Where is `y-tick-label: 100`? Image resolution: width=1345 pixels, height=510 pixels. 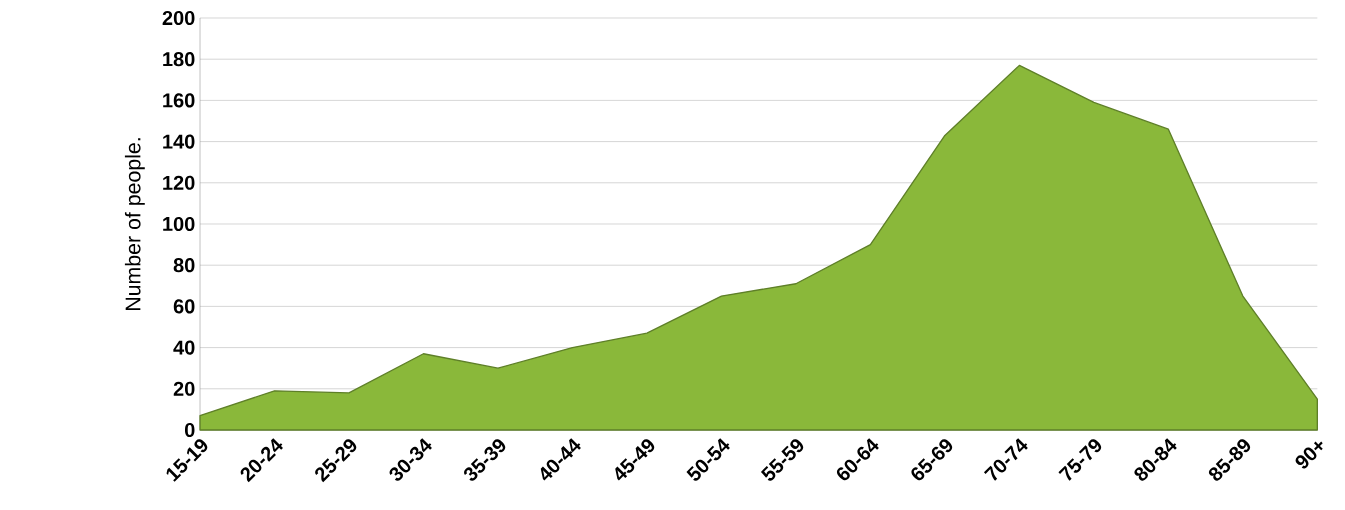
y-tick-label: 100 is located at coordinates (179, 224).